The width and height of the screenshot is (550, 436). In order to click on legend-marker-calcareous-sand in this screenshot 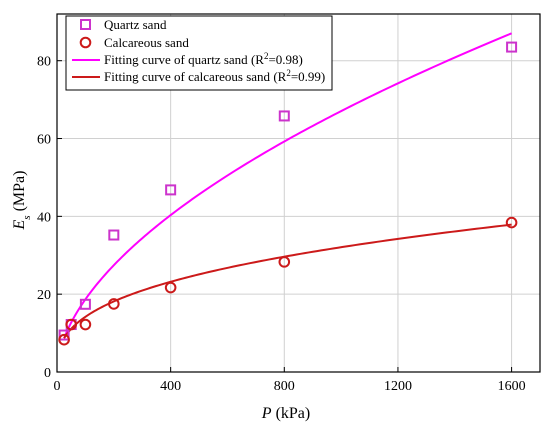, I will do `click(85, 42)`.